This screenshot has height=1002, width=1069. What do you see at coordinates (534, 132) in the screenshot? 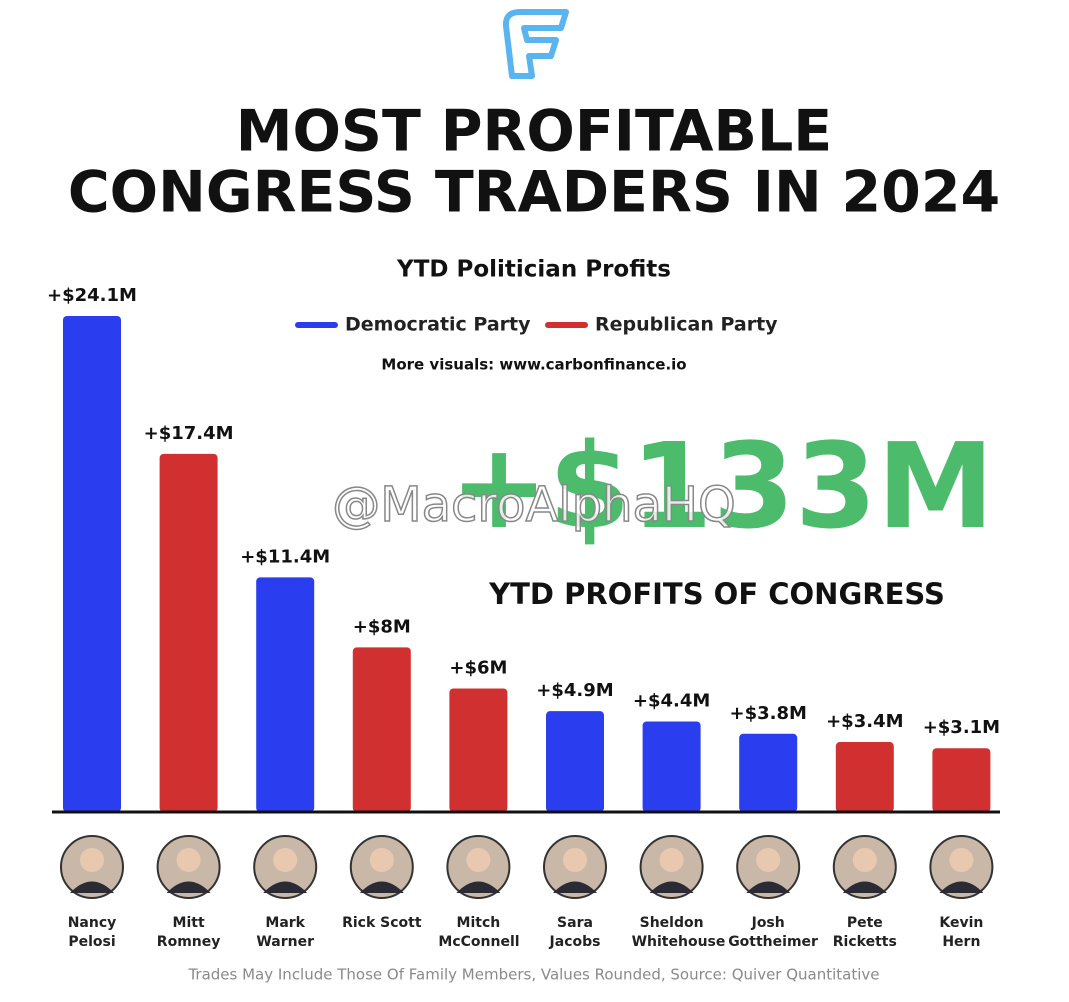
I see `title: MOST PROFITABLE` at bounding box center [534, 132].